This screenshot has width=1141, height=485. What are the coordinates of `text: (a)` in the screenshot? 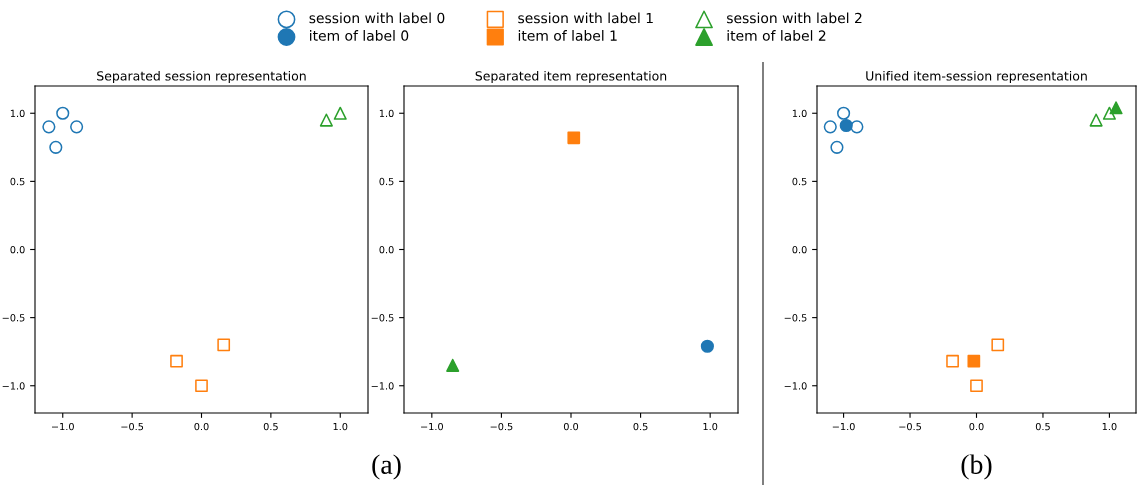 It's located at (386, 467).